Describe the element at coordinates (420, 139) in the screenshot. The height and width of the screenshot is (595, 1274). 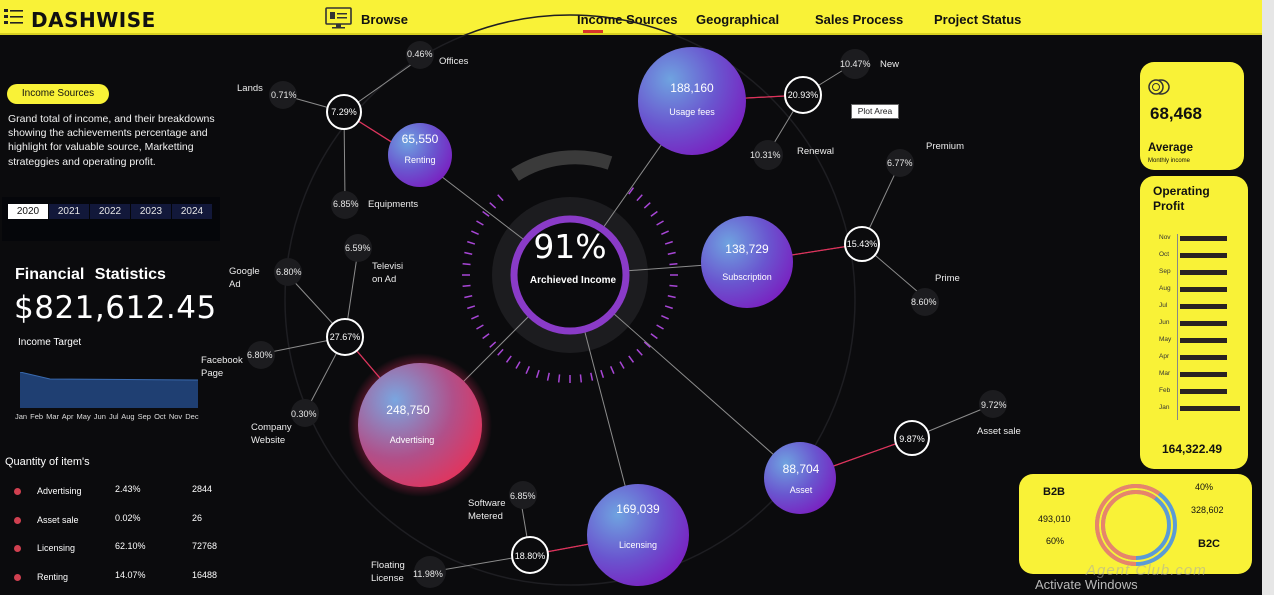
I see `renting-value: 65,550` at that location.